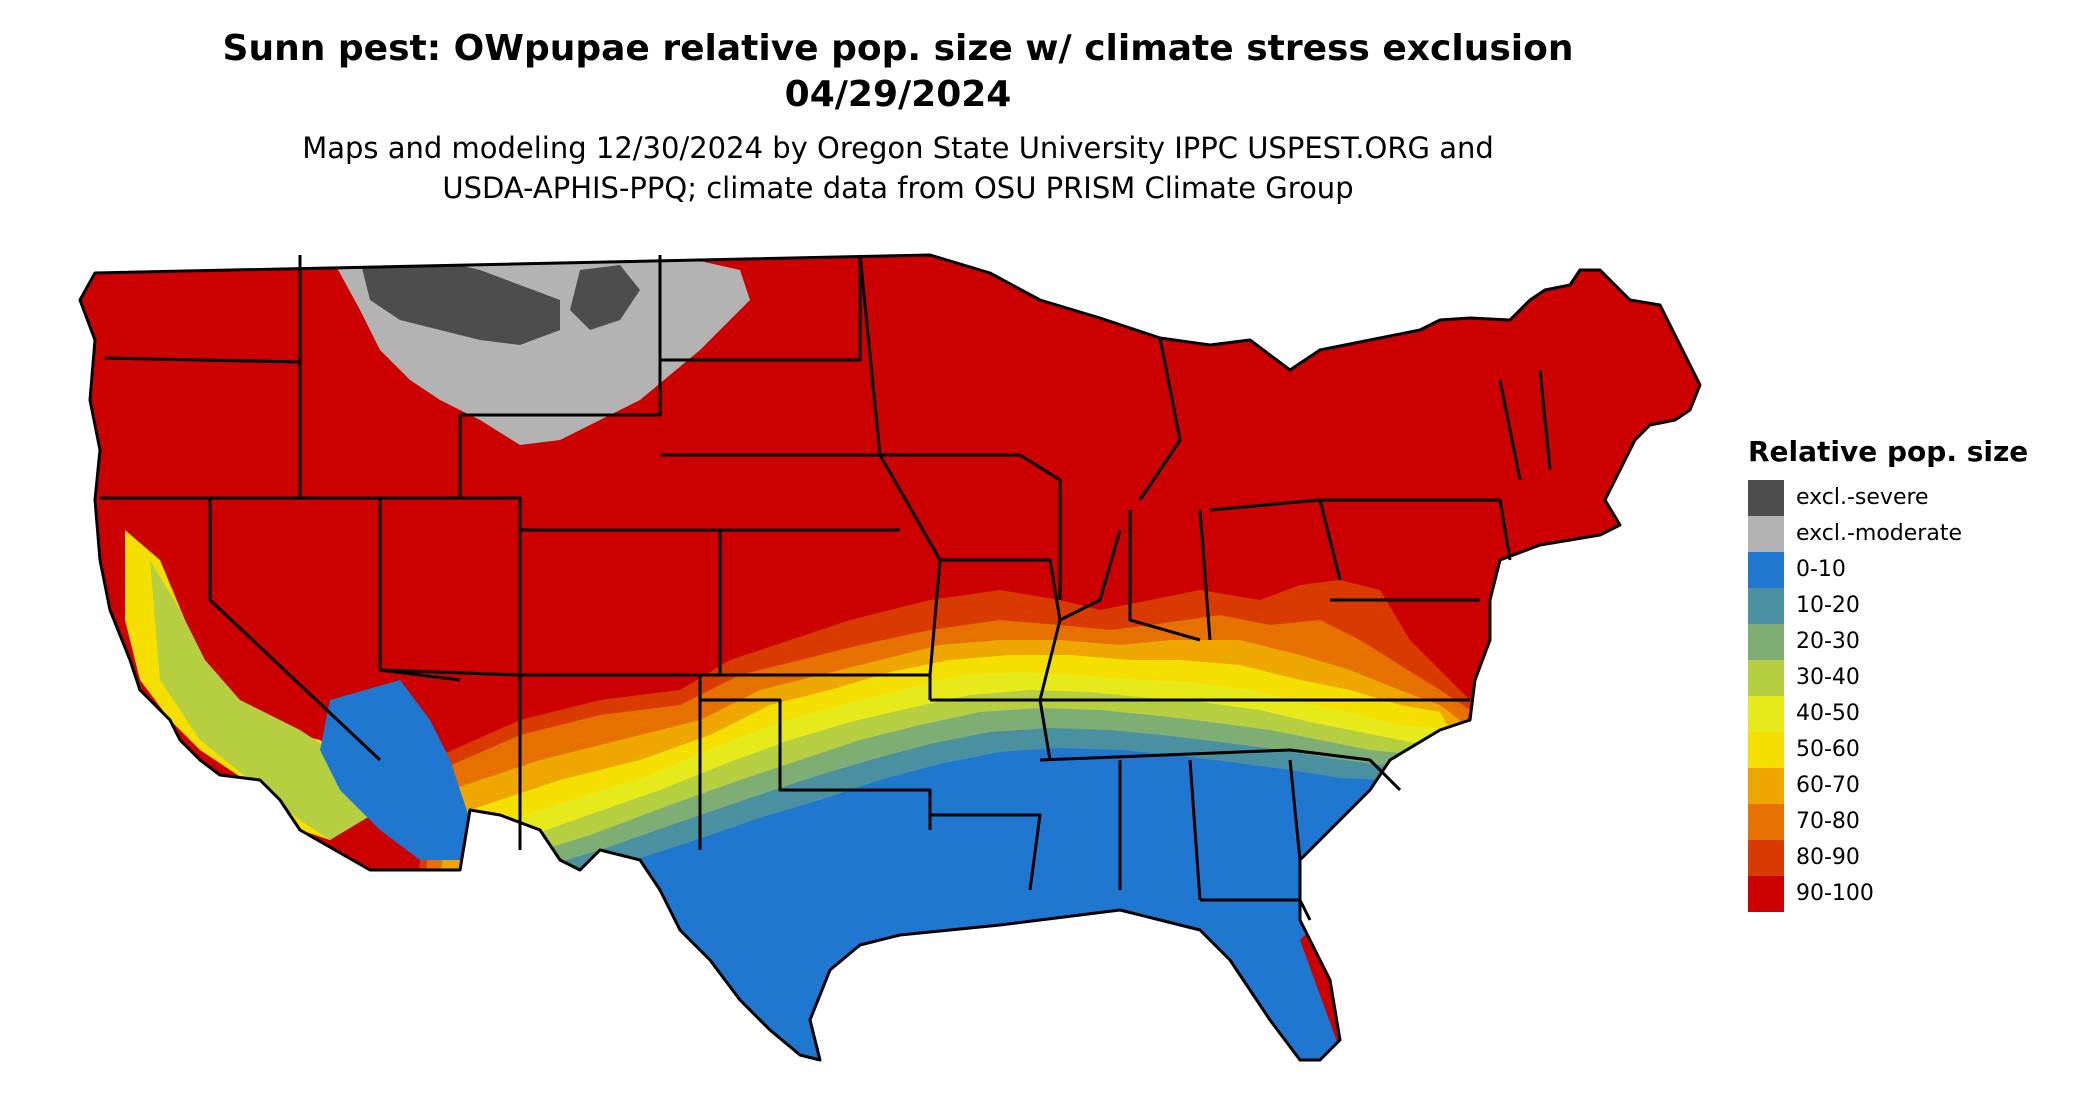  Describe the element at coordinates (1040, 526) in the screenshot. I see `border-wi-il` at that location.